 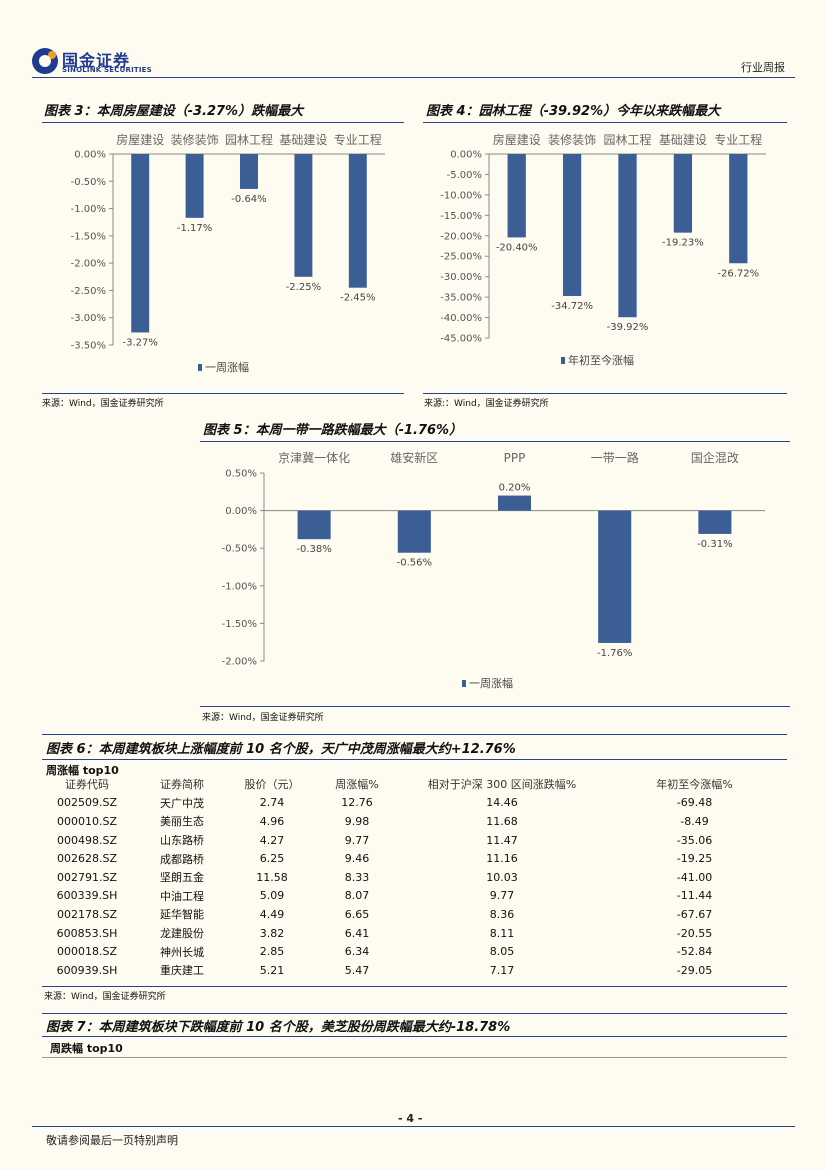 I want to click on table-cell: 8.07, so click(x=357, y=896).